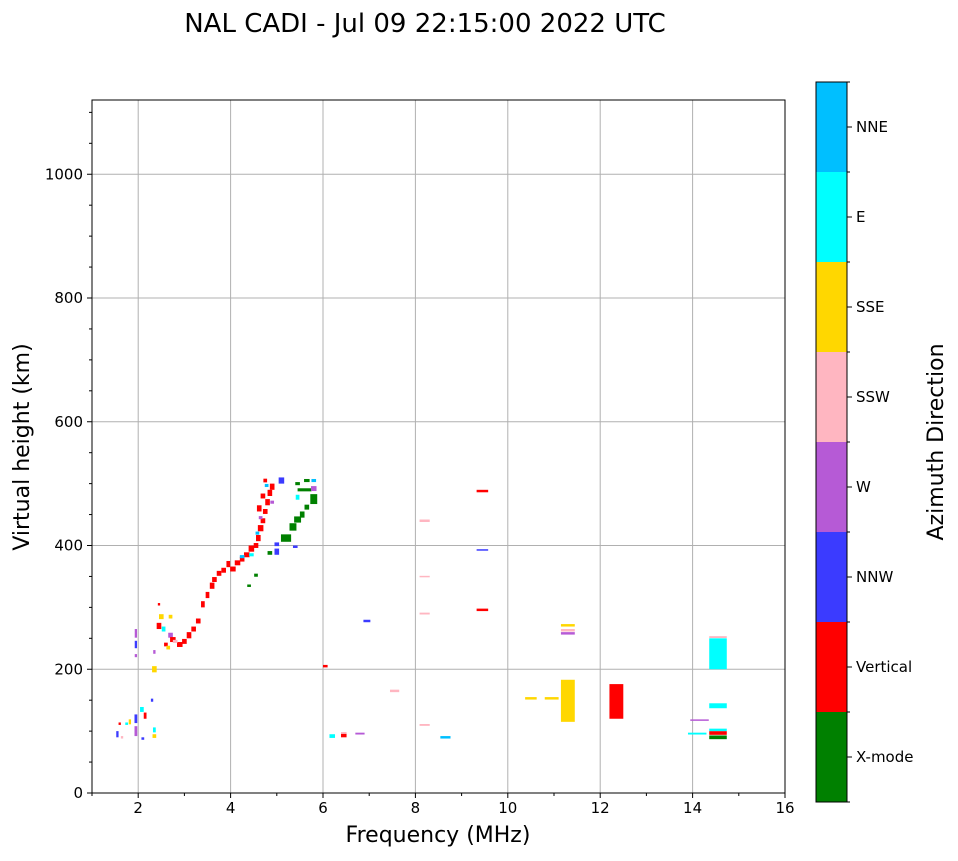 Image resolution: width=958 pixels, height=861 pixels. I want to click on x-tick-label: 6, so click(323, 808).